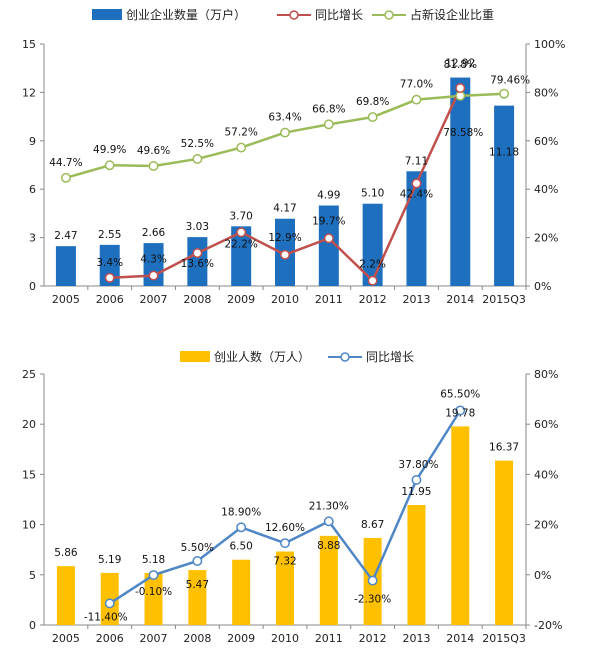  Describe the element at coordinates (285, 528) in the screenshot. I see `data-label-yoy-growth-2: 12.60%` at that location.